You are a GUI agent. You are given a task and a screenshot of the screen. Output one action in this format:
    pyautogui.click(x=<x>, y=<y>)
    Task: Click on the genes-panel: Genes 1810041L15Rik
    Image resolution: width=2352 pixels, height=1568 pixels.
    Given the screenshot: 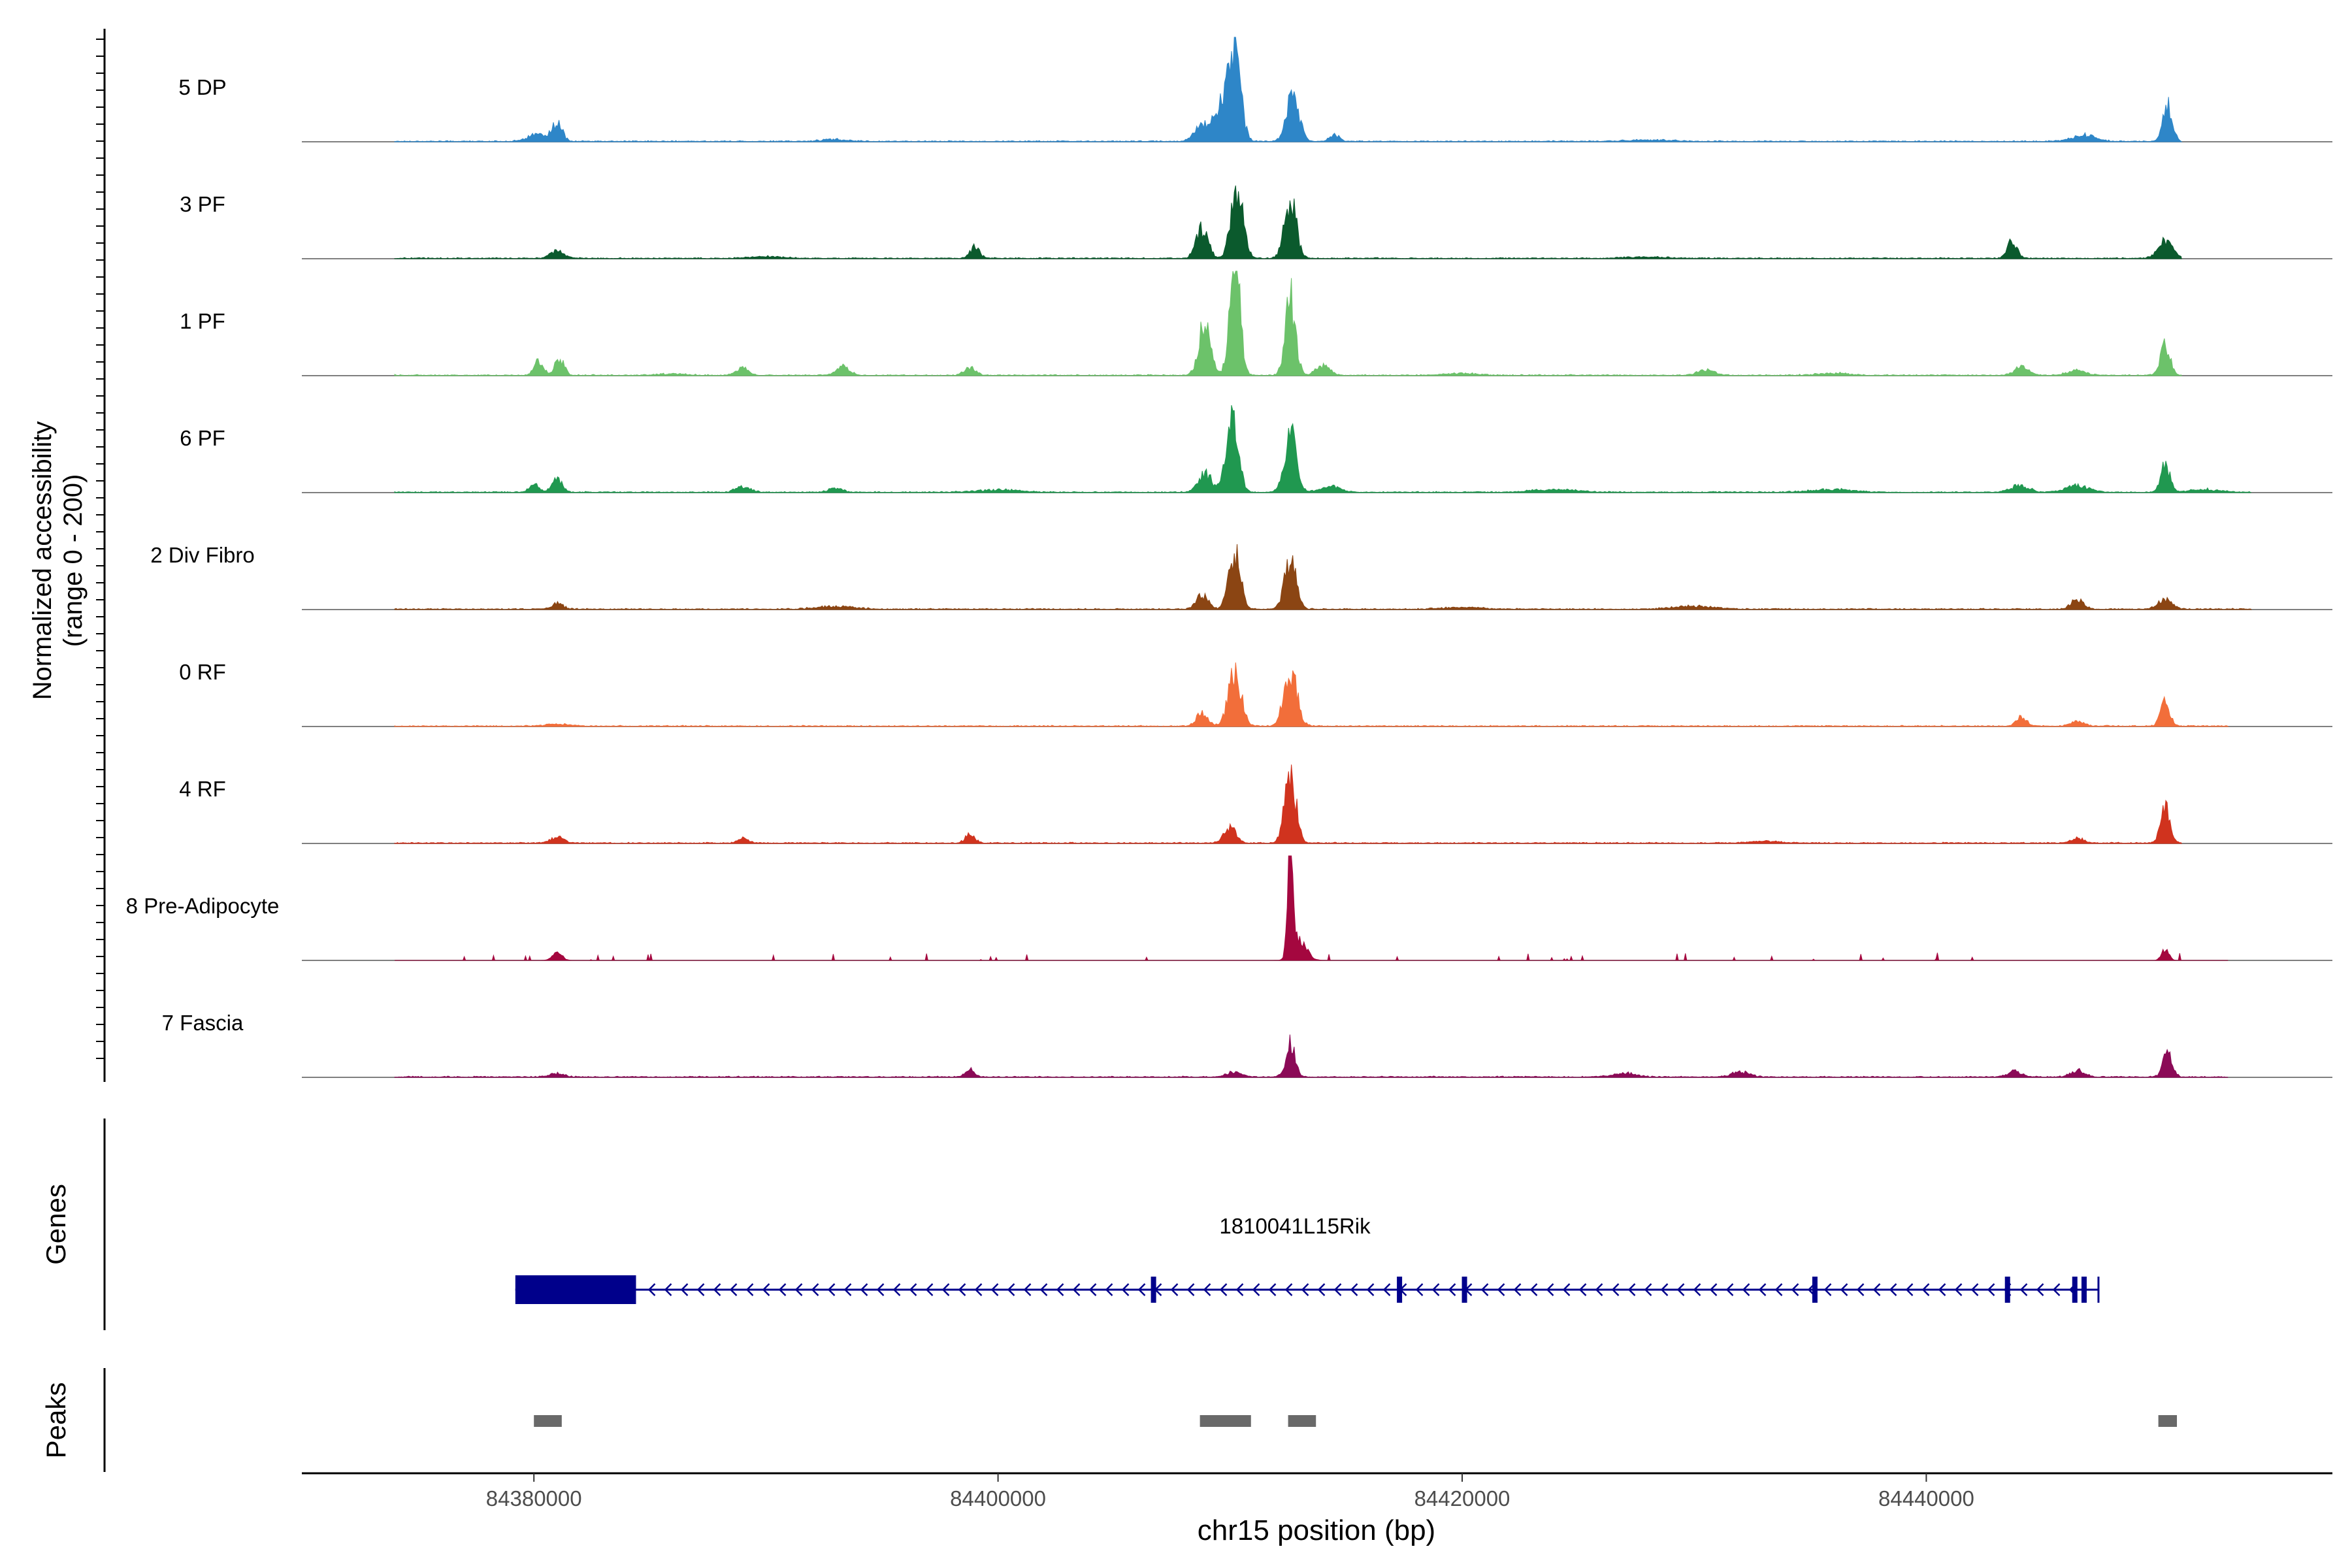 What is the action you would take?
    pyautogui.click(x=1070, y=1224)
    